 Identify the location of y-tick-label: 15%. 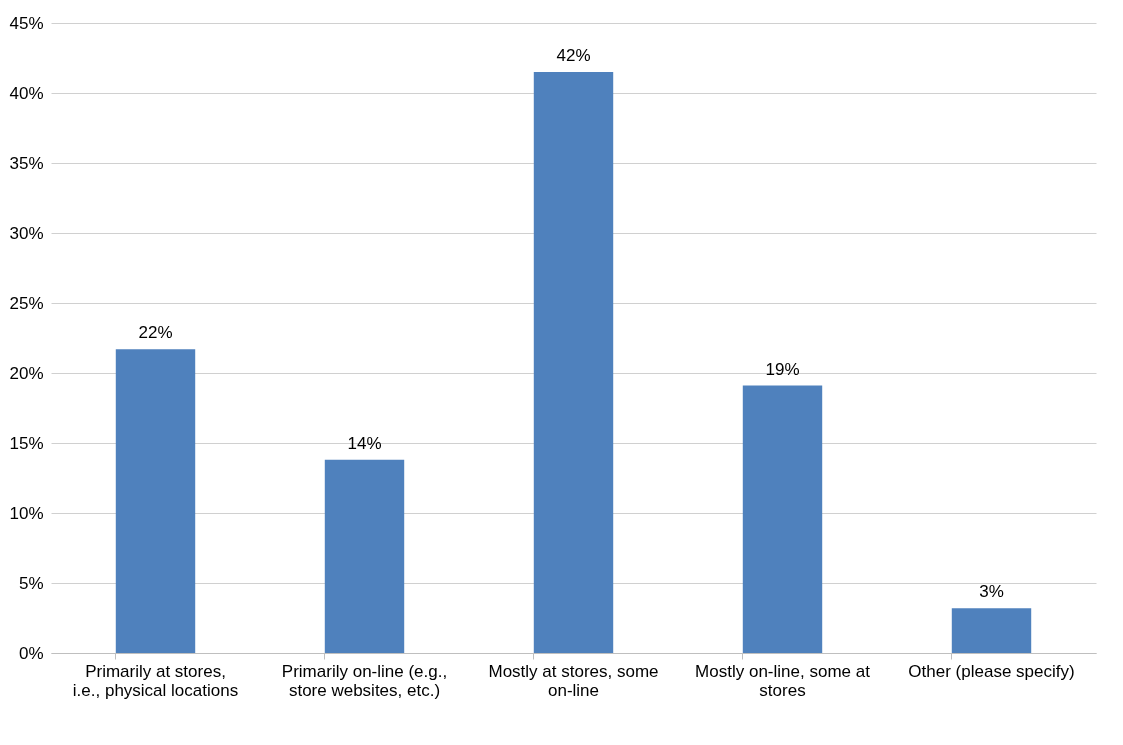
(26, 443).